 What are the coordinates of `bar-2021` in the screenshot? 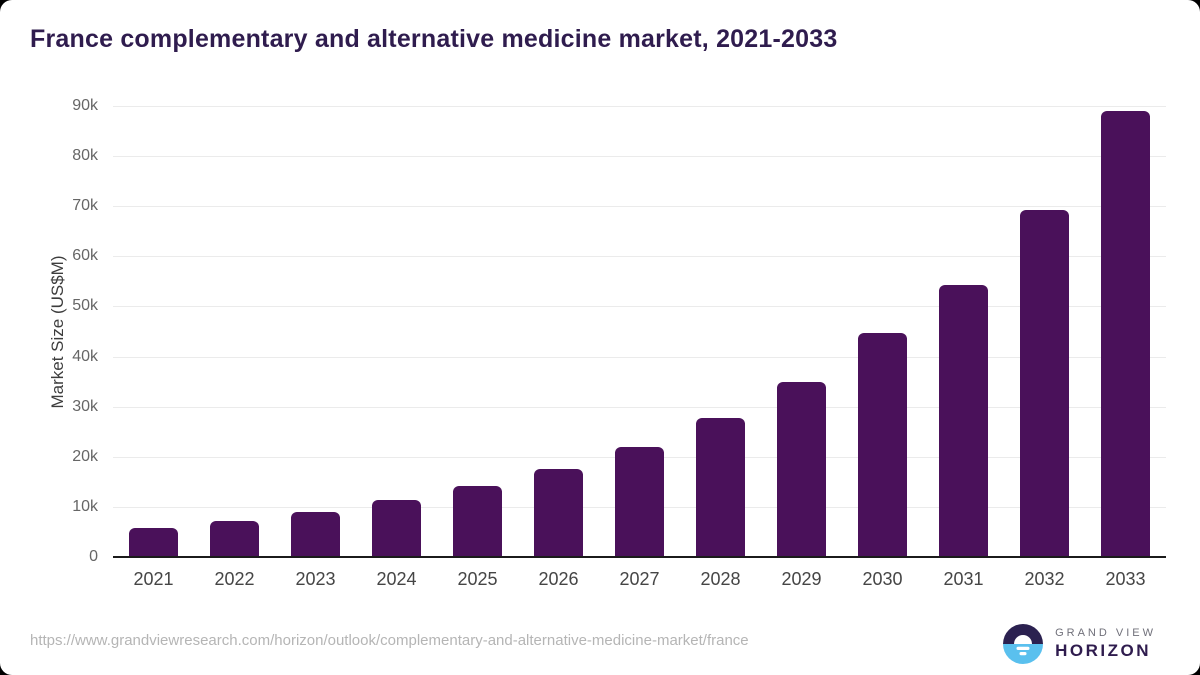 It's located at (153, 542).